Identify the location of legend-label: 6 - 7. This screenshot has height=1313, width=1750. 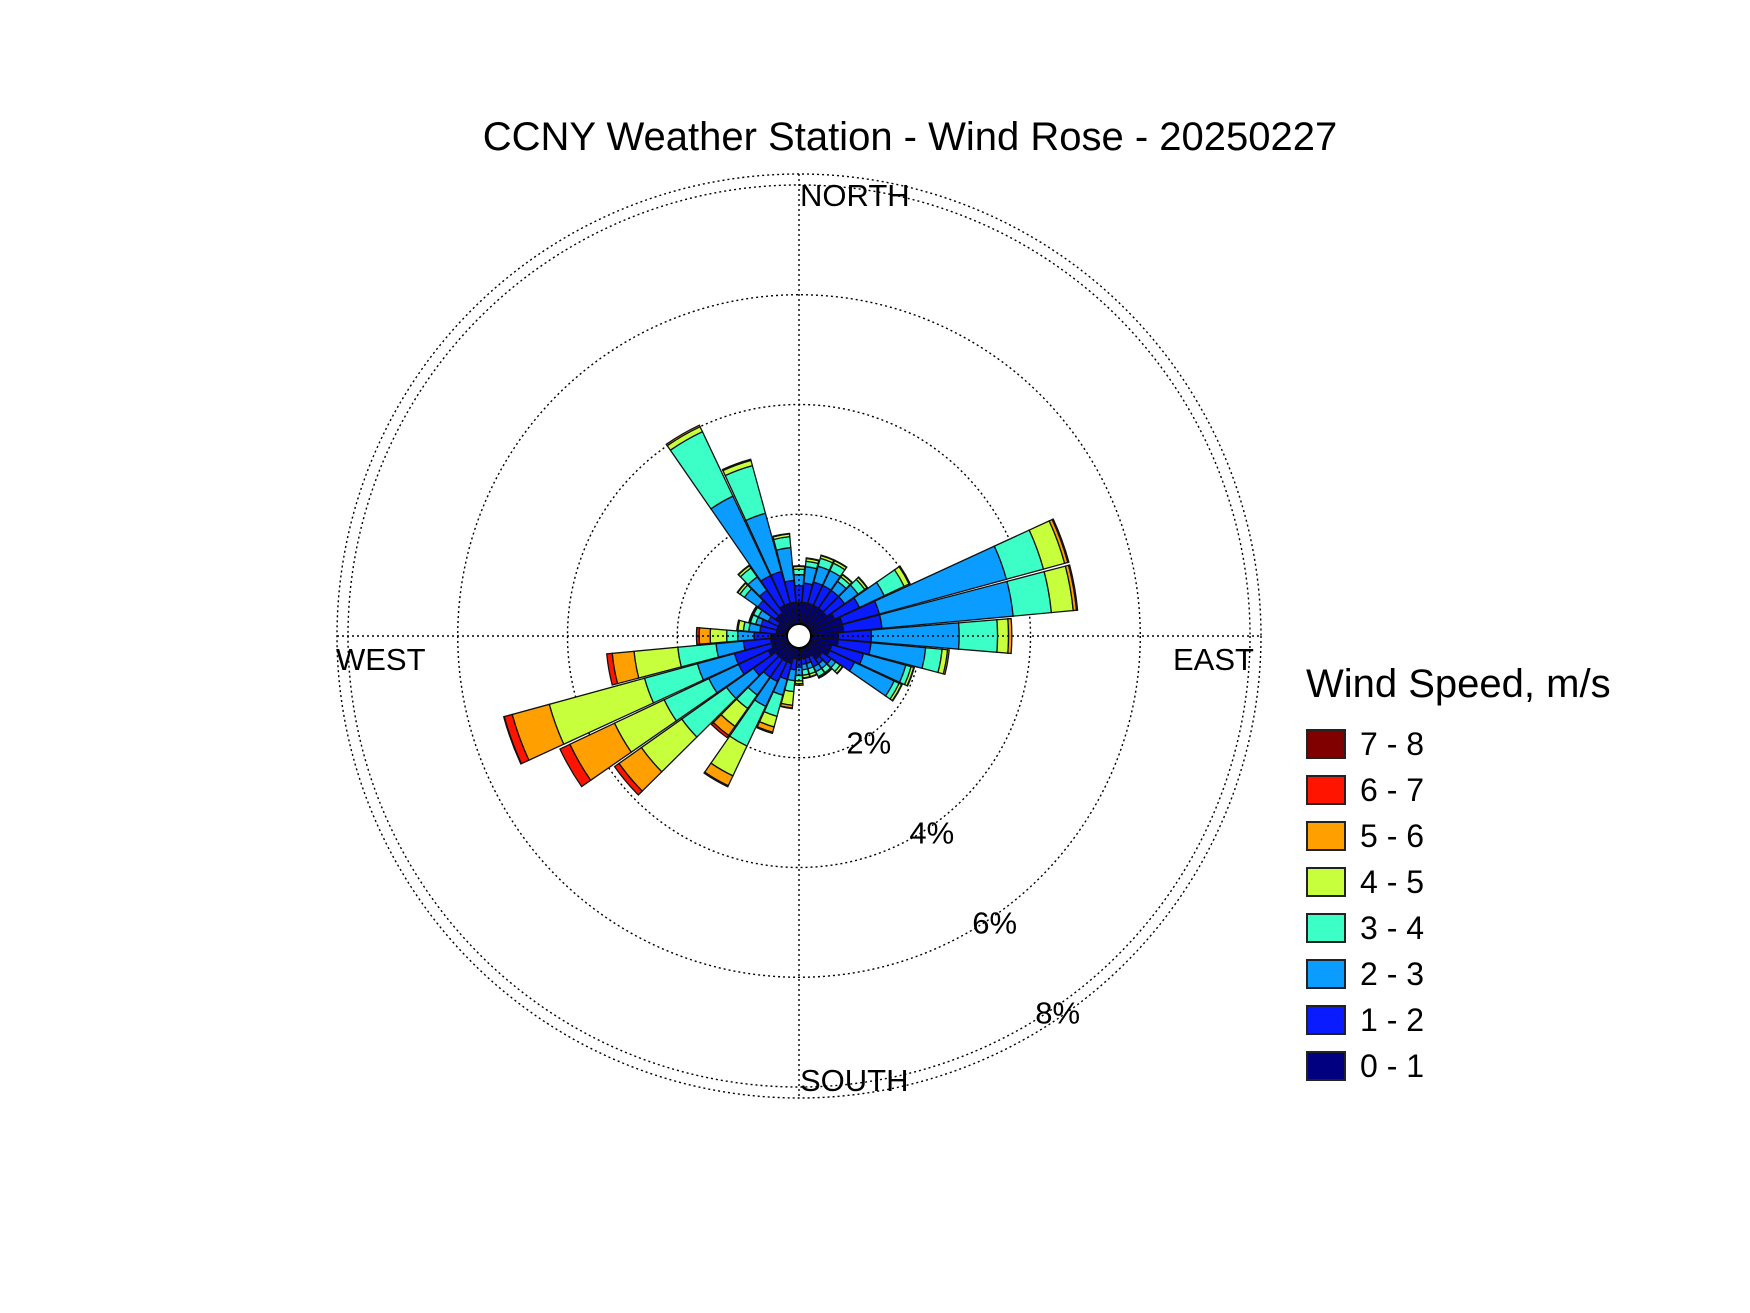
(1392, 789).